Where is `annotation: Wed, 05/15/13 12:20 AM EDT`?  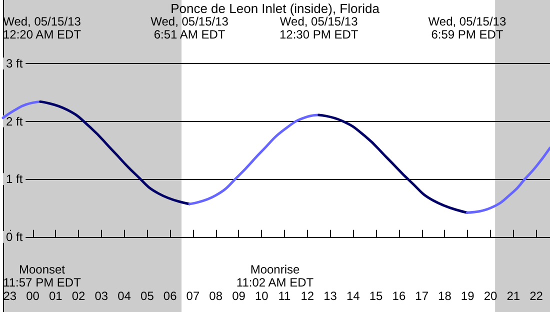 annotation: Wed, 05/15/13 12:20 AM EDT is located at coordinates (42, 28).